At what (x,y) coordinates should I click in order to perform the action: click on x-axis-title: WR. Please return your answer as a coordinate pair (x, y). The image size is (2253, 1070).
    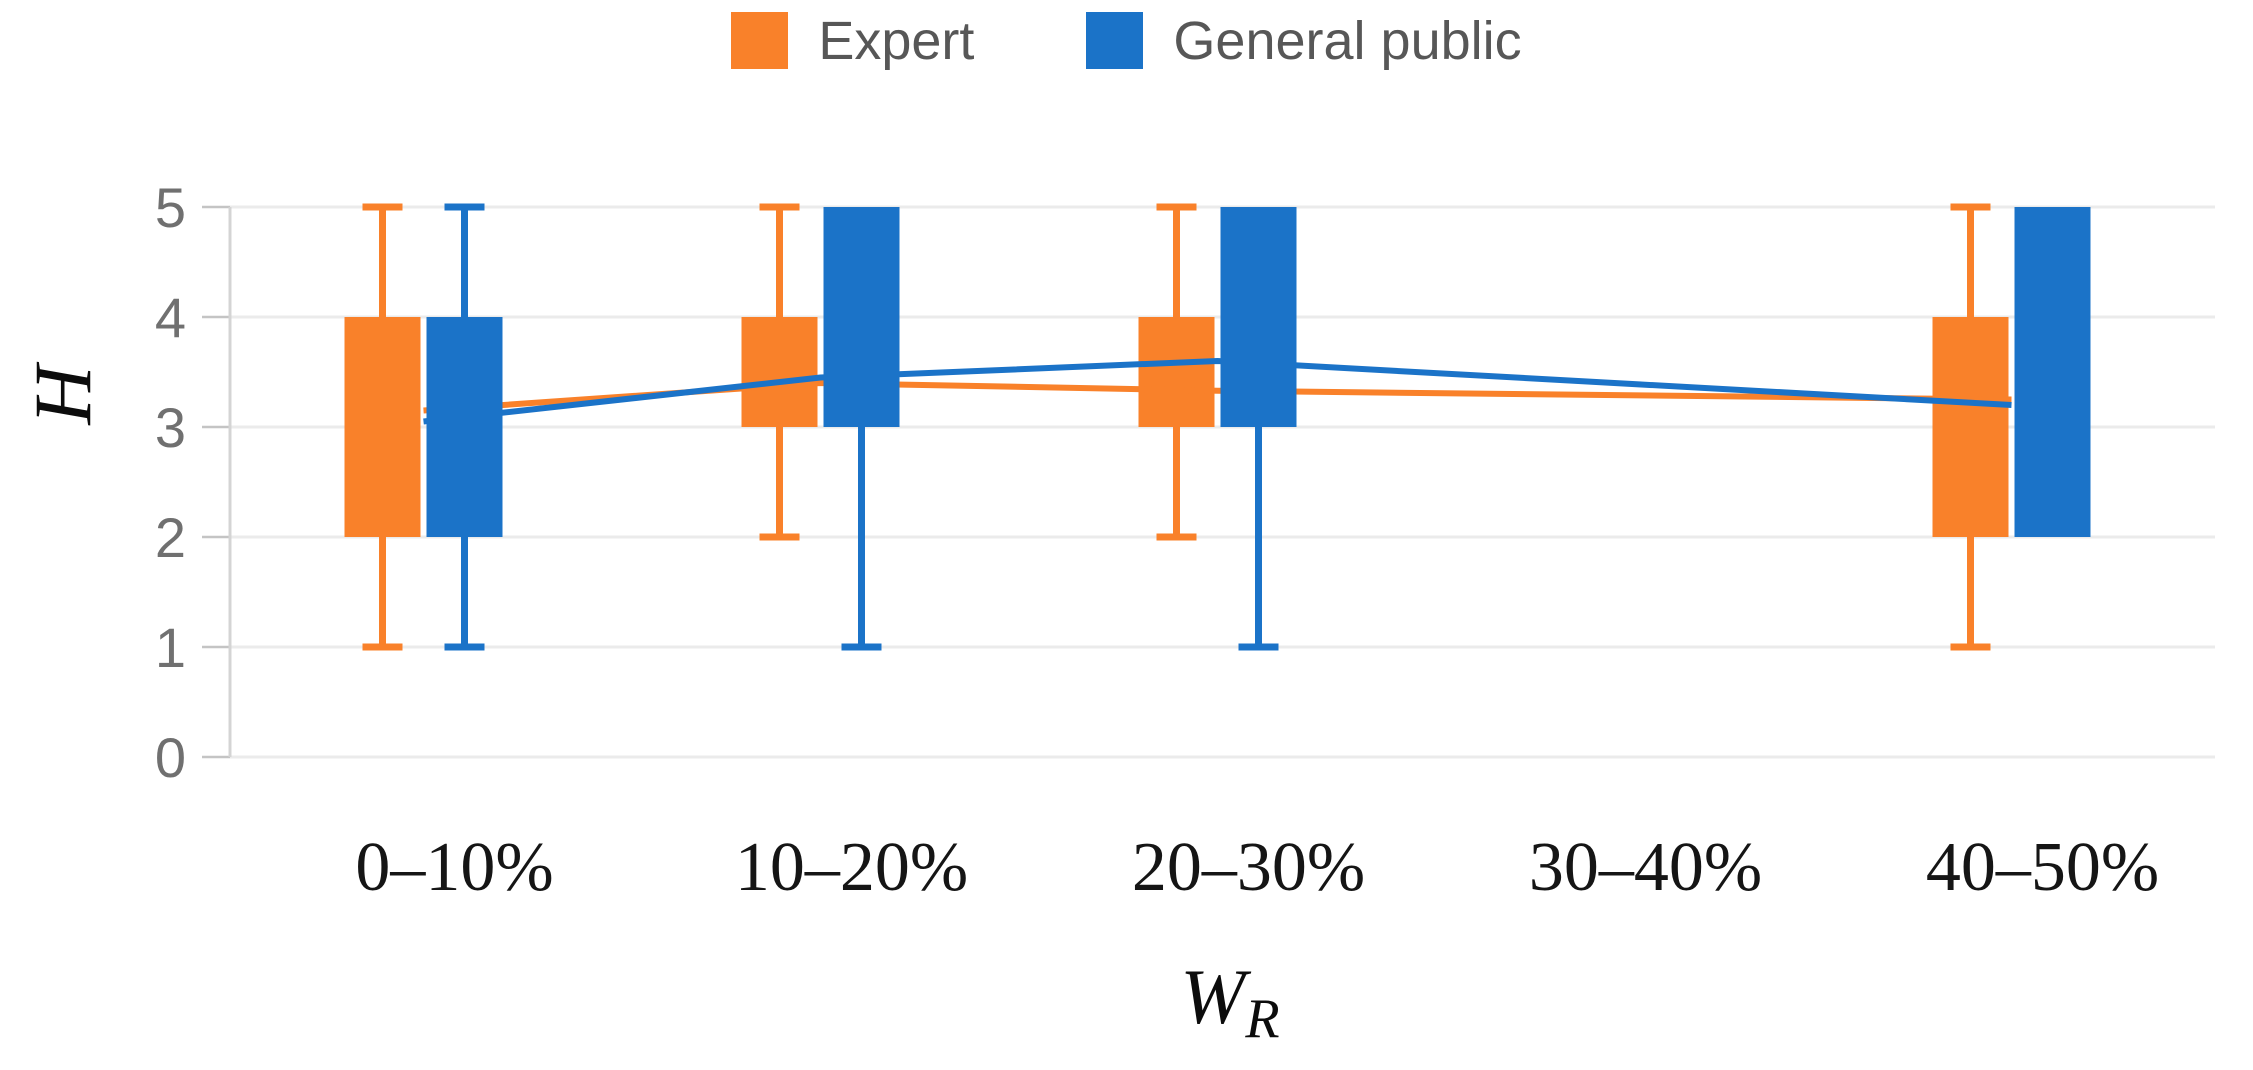
    Looking at the image, I should click on (1230, 999).